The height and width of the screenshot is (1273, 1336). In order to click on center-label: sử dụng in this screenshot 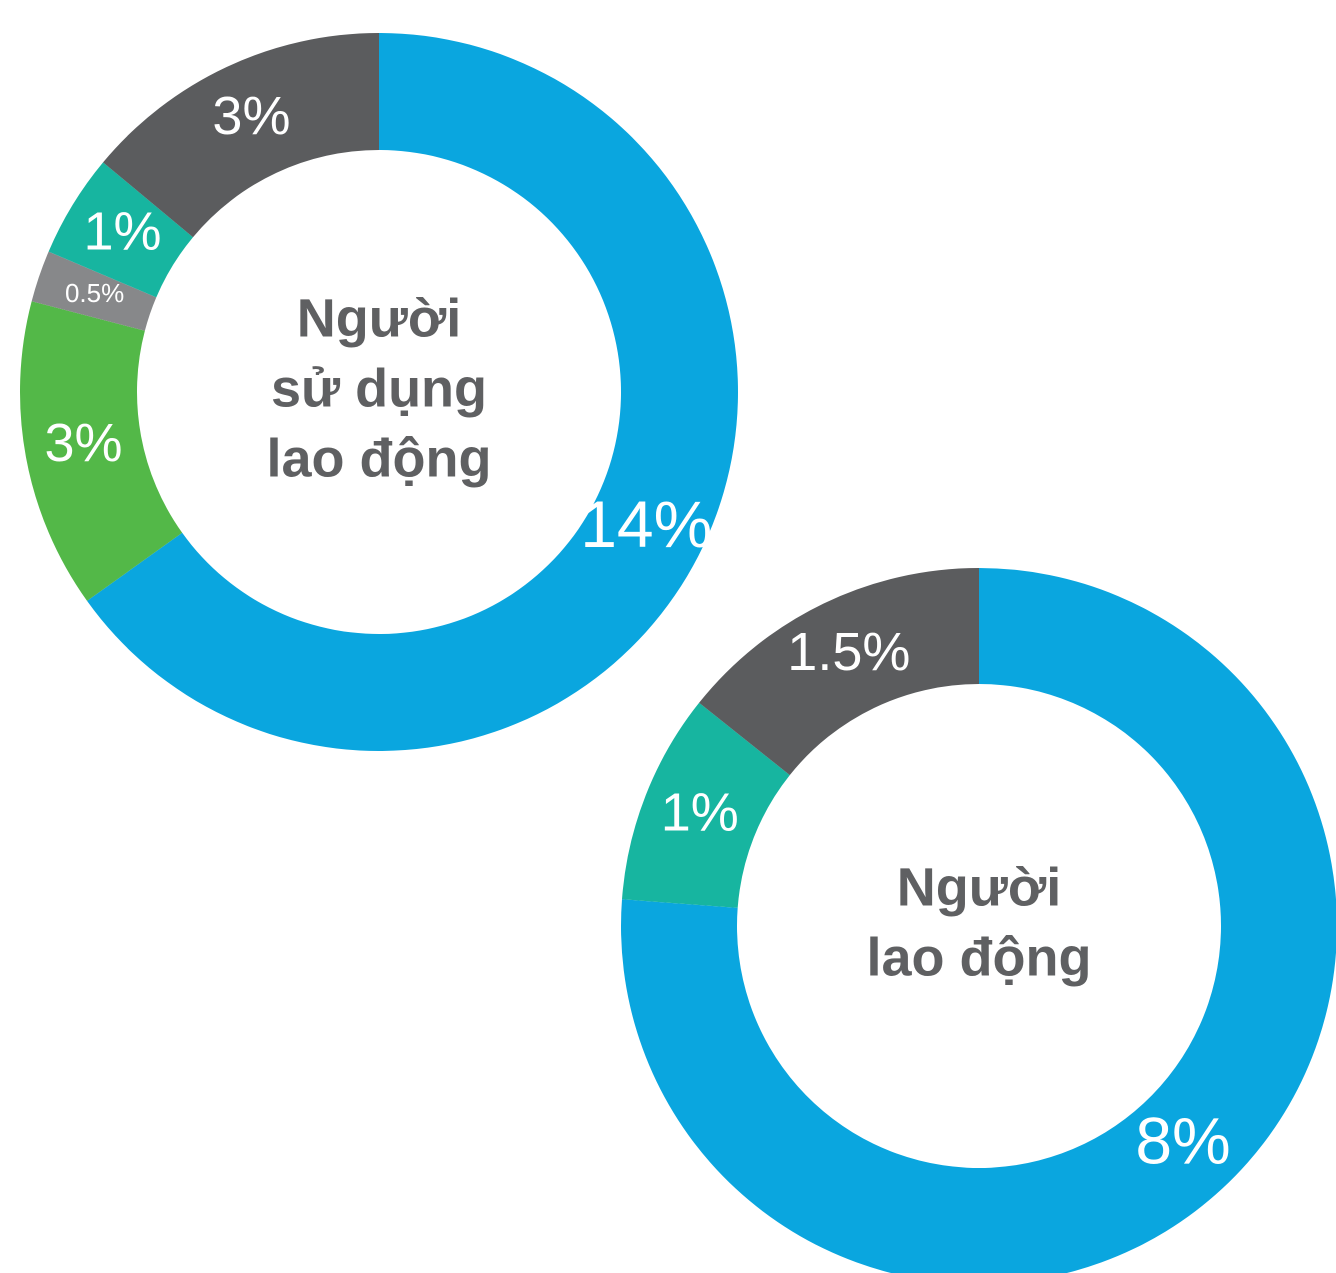, I will do `click(379, 388)`.